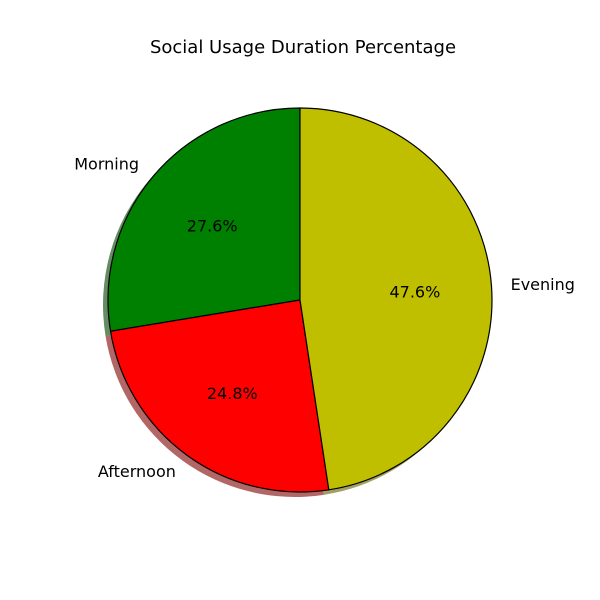  What do you see at coordinates (232, 393) in the screenshot?
I see `slice-percent-afternoon: 24.8%` at bounding box center [232, 393].